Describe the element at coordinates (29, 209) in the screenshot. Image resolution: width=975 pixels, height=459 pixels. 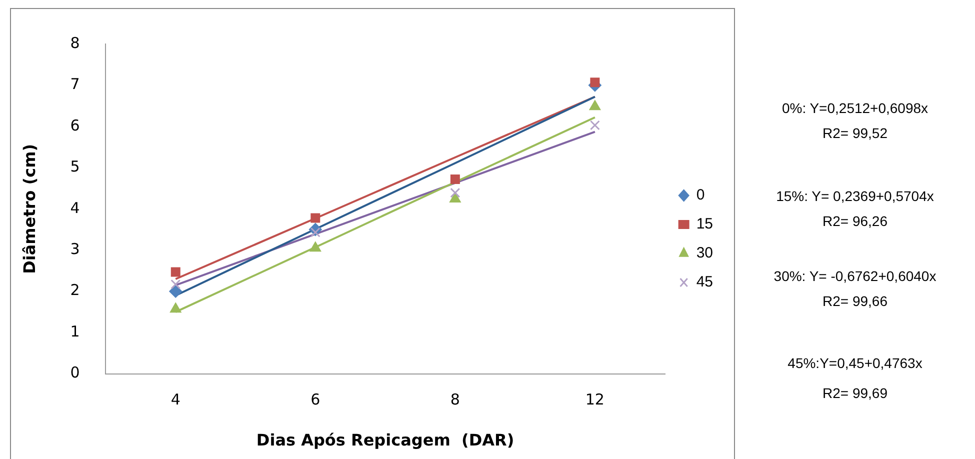
I see `y-axis-title: Diâmetro (cm)` at that location.